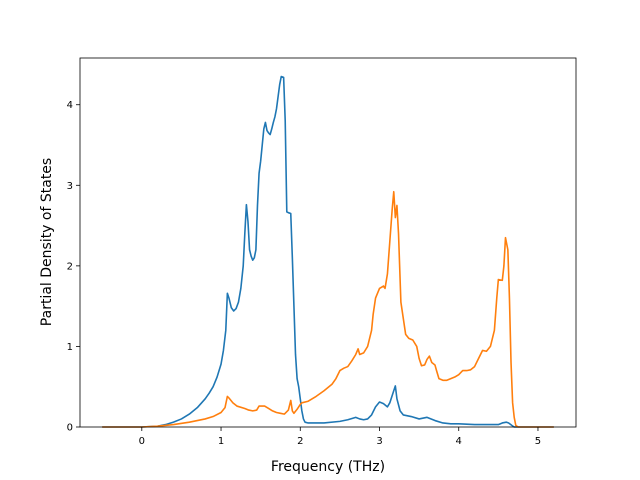  What do you see at coordinates (340, 437) in the screenshot?
I see `x-ticks: 0 1 2 3 4 5` at bounding box center [340, 437].